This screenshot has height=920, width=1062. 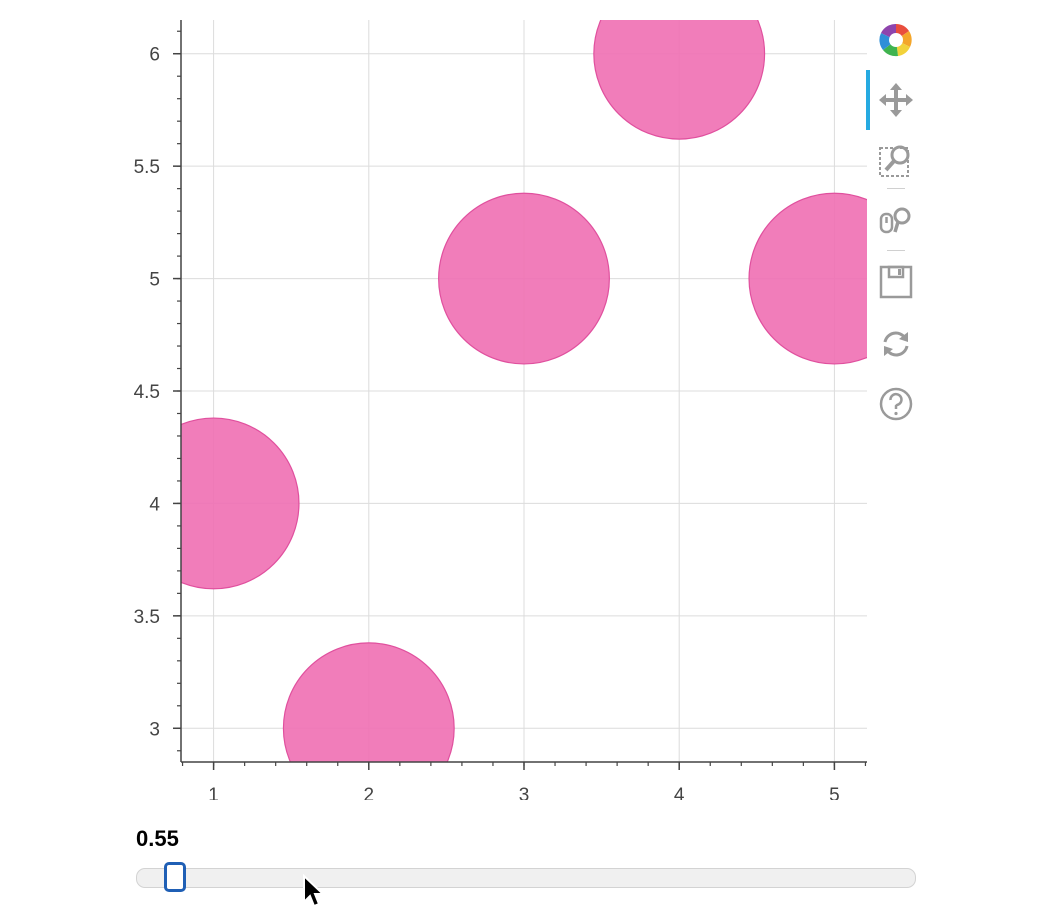 What do you see at coordinates (679, 792) in the screenshot?
I see `x-tick-label: 4` at bounding box center [679, 792].